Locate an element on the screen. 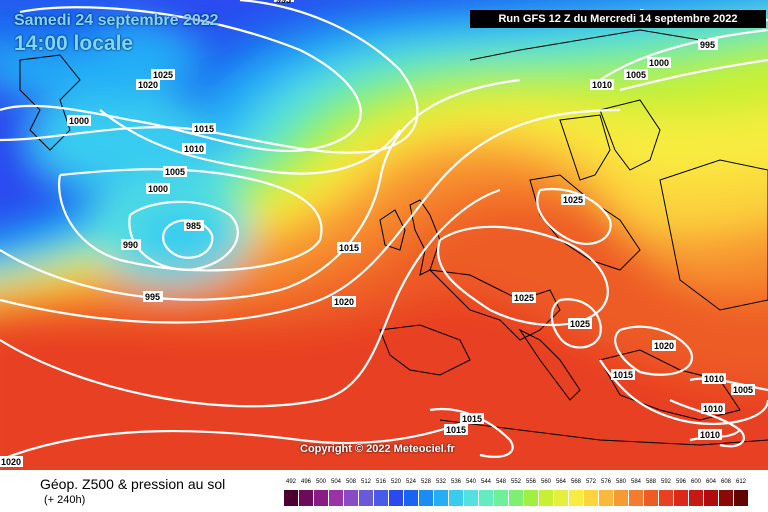  product-title: Géop. Z500 & pression au sol is located at coordinates (133, 484).